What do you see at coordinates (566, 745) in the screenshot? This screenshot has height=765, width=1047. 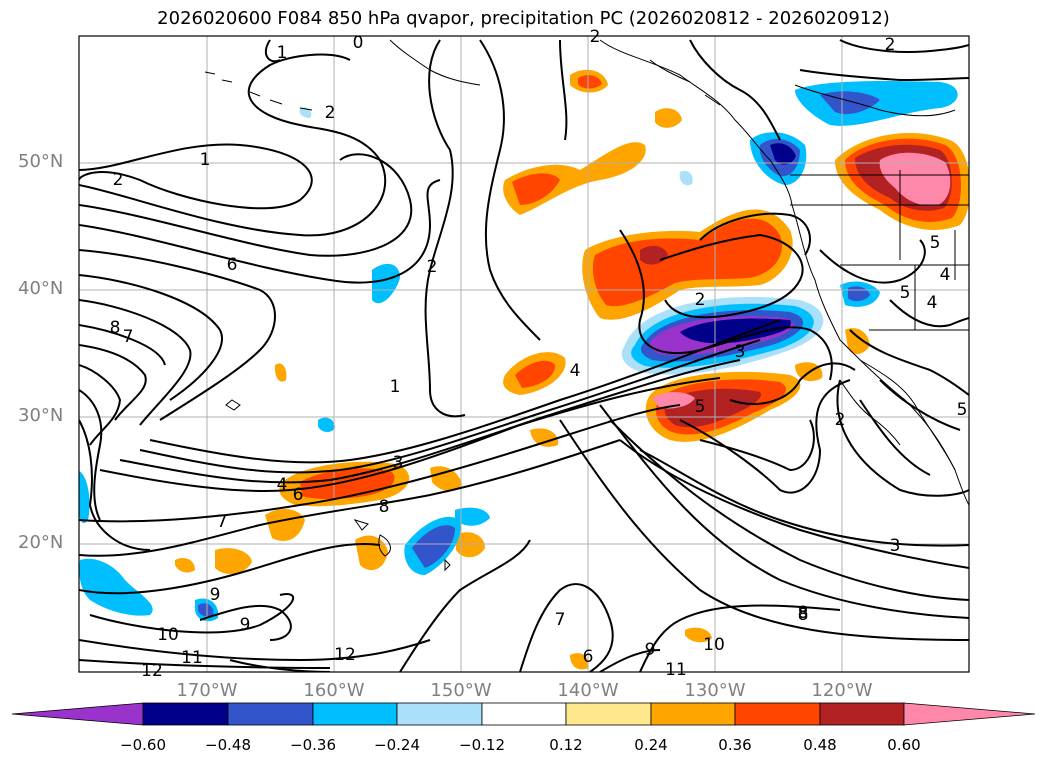 I see `colorbar-tick: 0.12` at bounding box center [566, 745].